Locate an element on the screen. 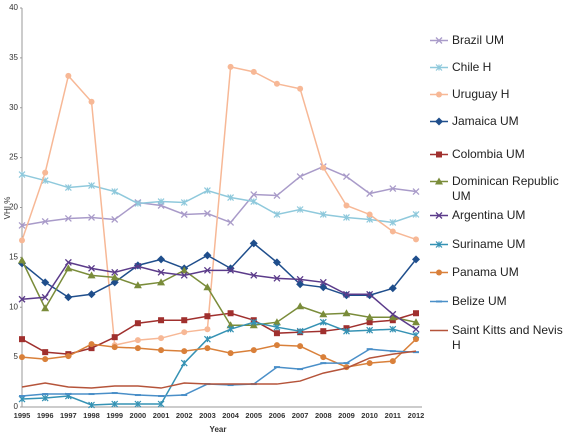 This screenshot has height=435, width=567. x-tick-label: 2007 is located at coordinates (300, 415).